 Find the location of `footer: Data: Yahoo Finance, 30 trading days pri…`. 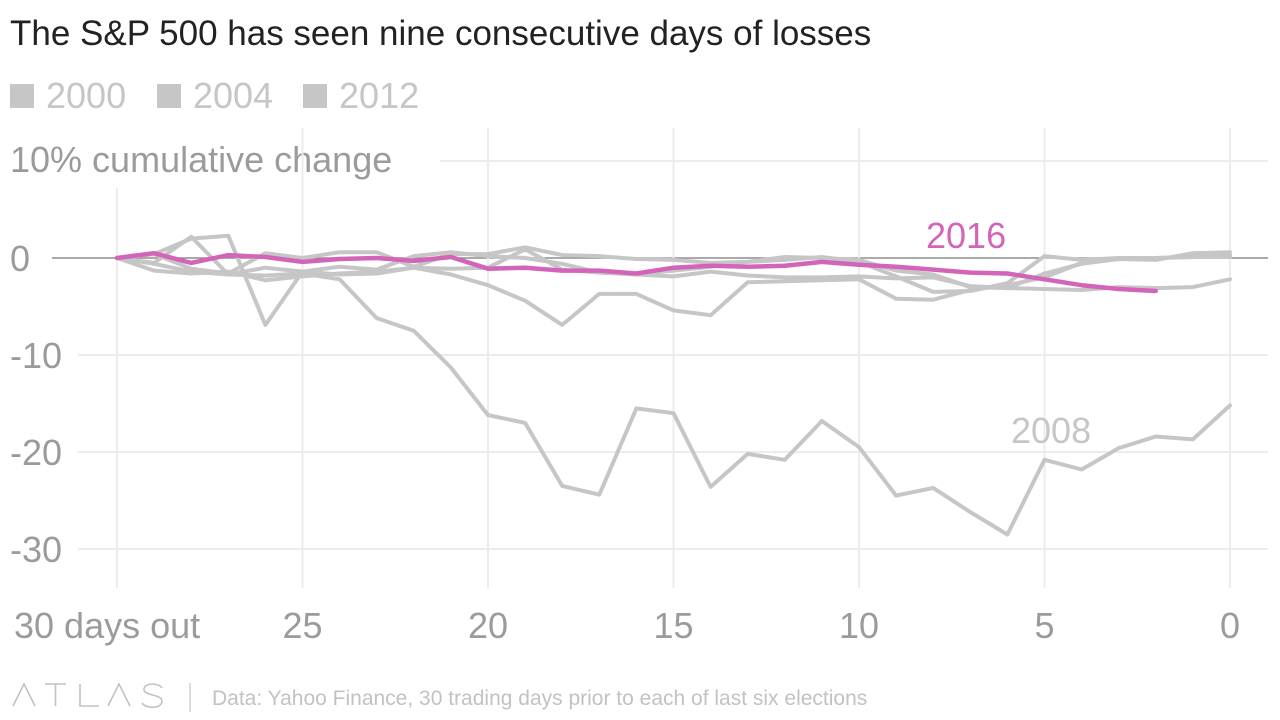

footer: Data: Yahoo Finance, 30 trading days pri… is located at coordinates (439, 697).